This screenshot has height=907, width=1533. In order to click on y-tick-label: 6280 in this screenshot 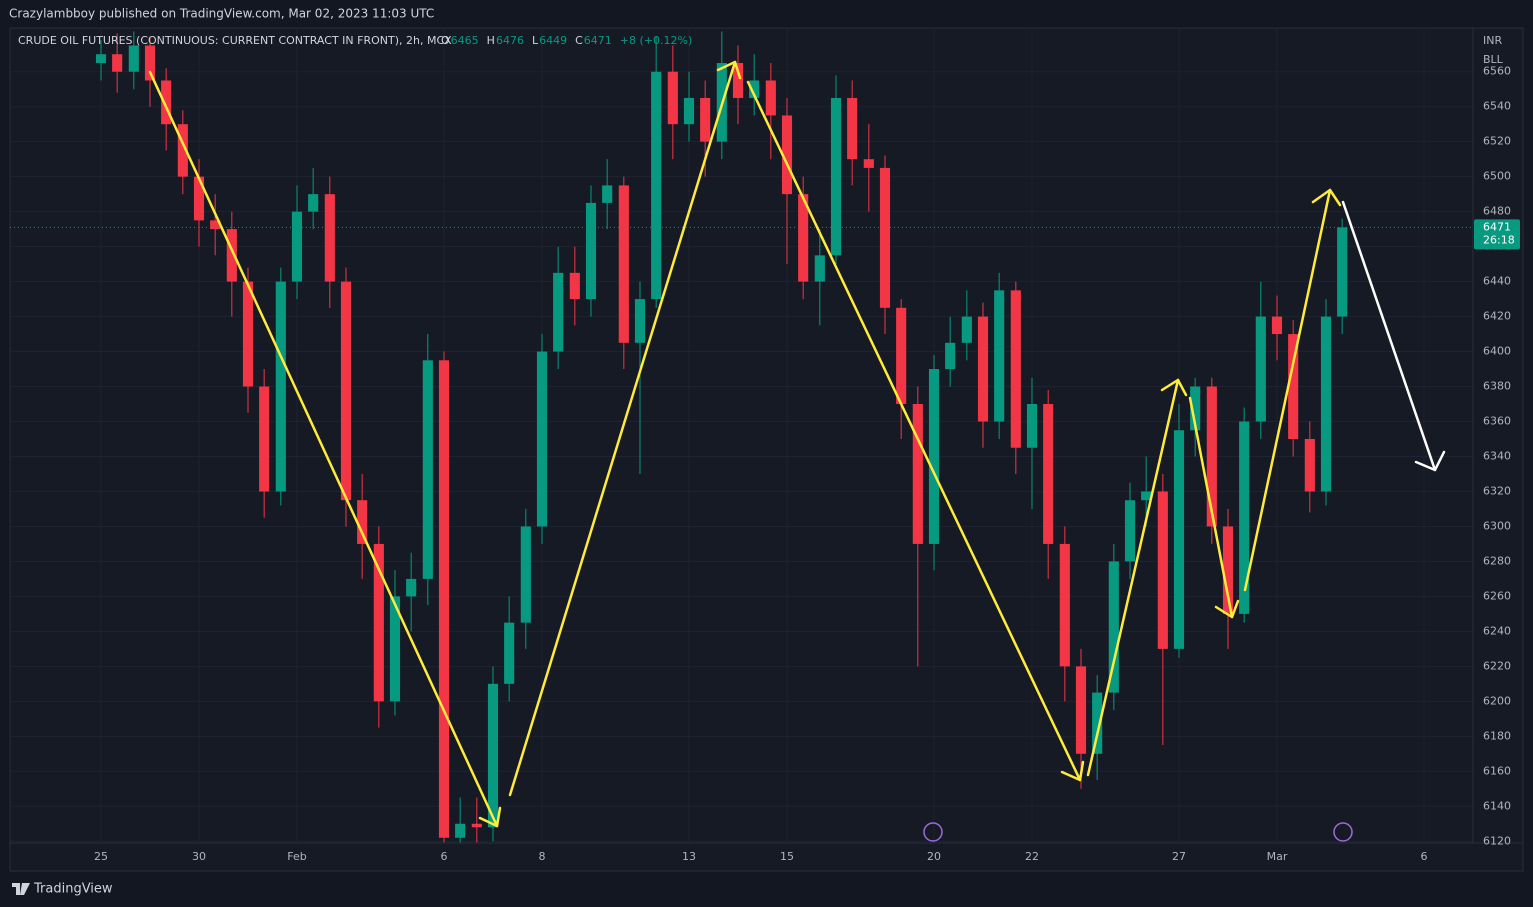, I will do `click(1497, 560)`.